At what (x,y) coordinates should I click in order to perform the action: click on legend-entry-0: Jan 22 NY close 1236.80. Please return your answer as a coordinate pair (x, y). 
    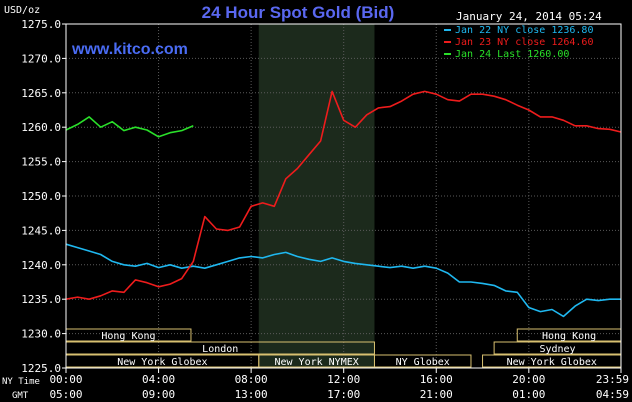
    Looking at the image, I should click on (524, 30).